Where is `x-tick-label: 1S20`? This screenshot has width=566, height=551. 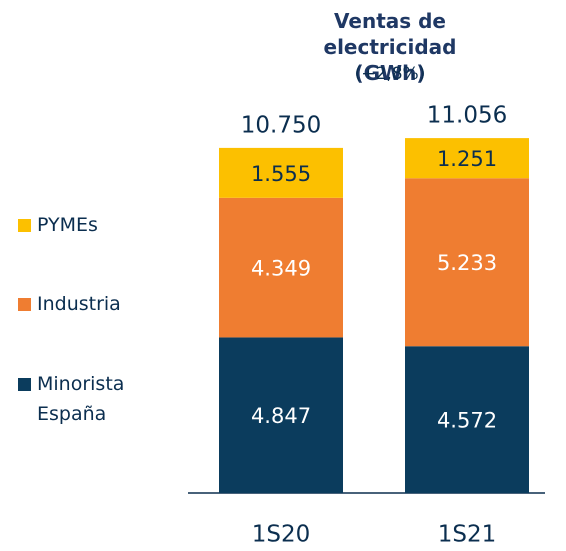
x-tick-label: 1S20 is located at coordinates (281, 535).